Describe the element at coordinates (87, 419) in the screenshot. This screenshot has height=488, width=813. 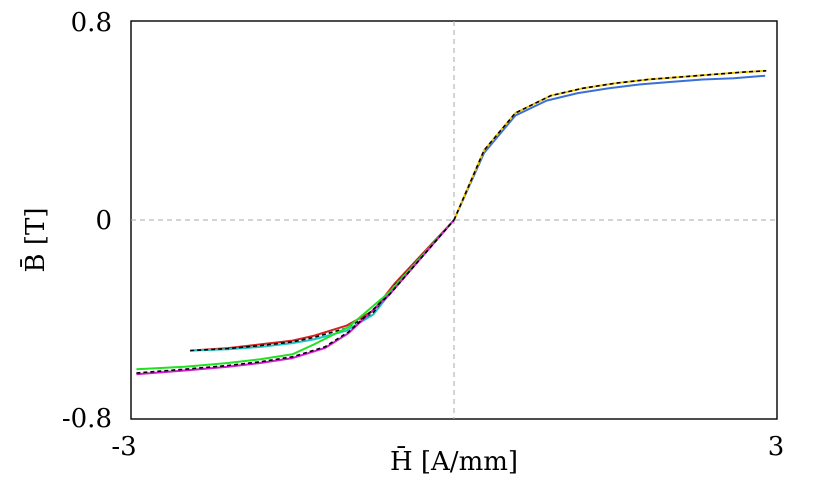
I see `y-tick-label-bottom: -0.8` at that location.